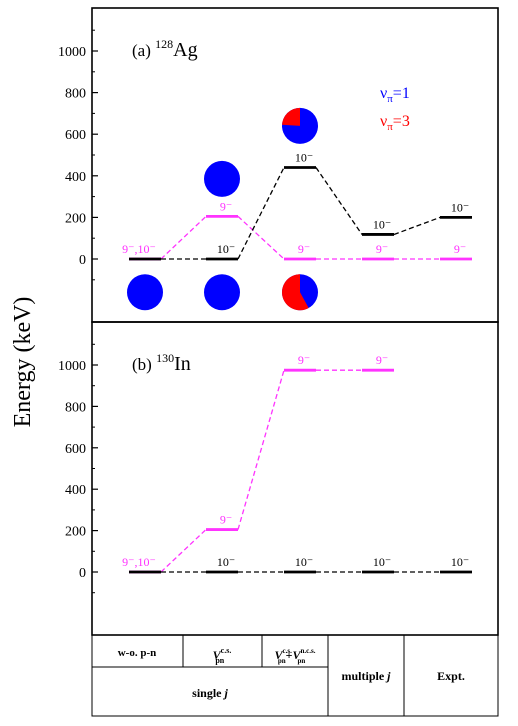 Image resolution: width=518 pixels, height=726 pixels. I want to click on panel-label-b: (b) 130In, so click(161, 363).